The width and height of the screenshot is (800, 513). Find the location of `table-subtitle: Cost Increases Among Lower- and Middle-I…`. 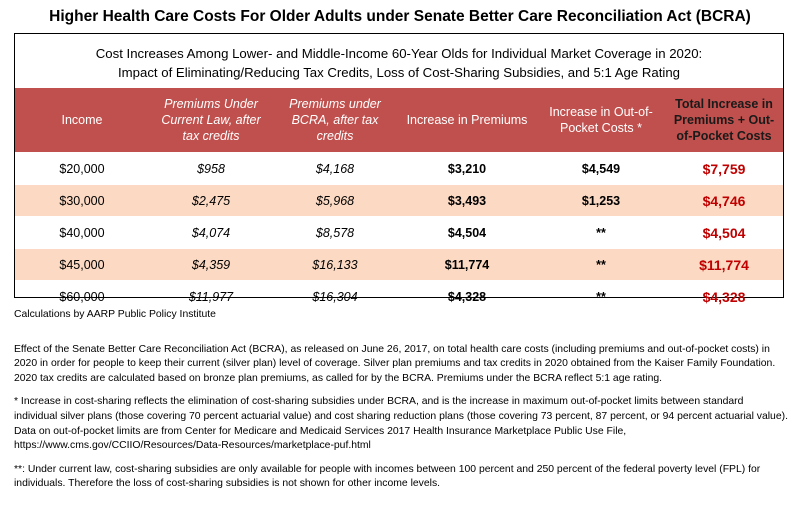

table-subtitle: Cost Increases Among Lower- and Middle-I… is located at coordinates (399, 63).